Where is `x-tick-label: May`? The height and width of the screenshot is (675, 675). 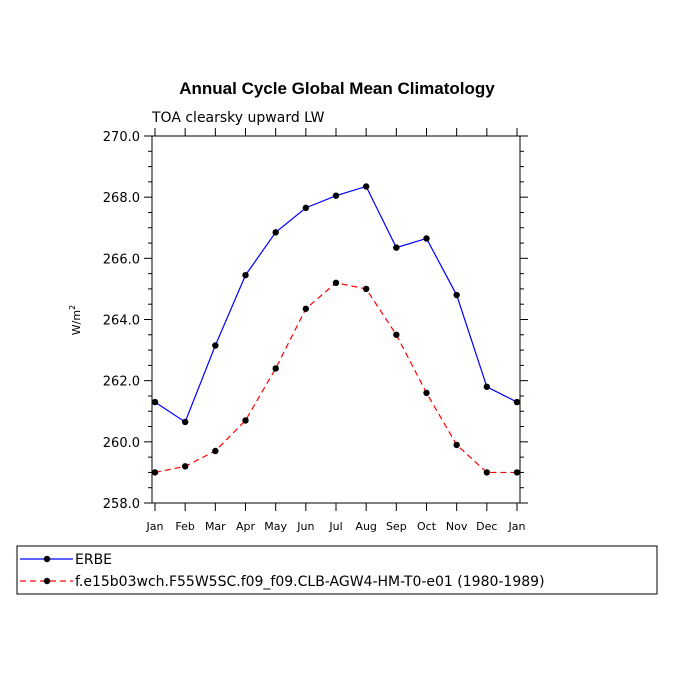 x-tick-label: May is located at coordinates (275, 526).